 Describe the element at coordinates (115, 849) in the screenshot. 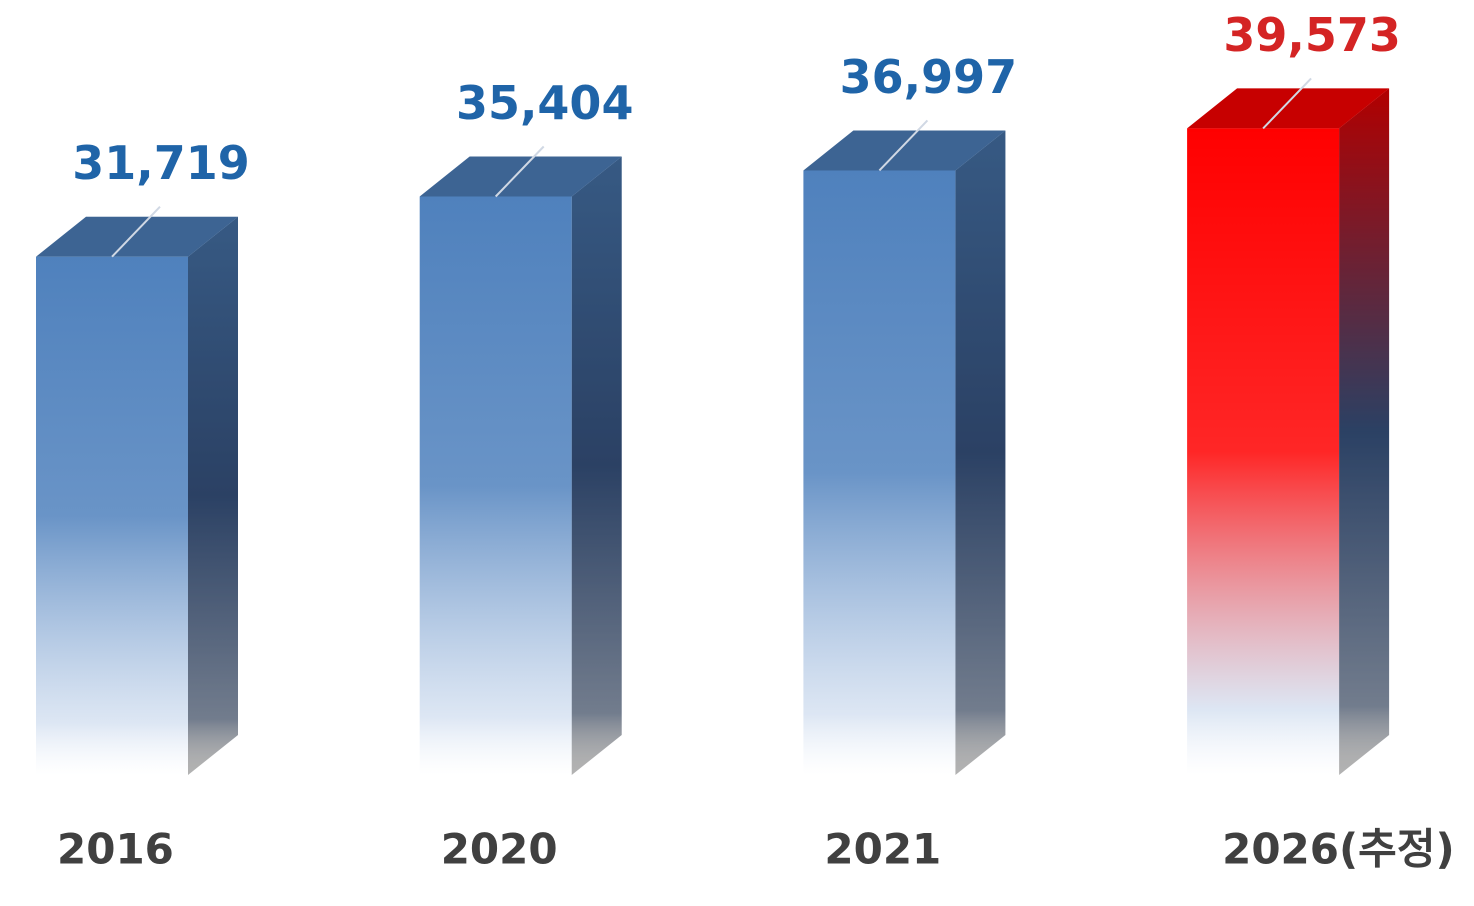

I see `x-tick-label: 2016` at that location.